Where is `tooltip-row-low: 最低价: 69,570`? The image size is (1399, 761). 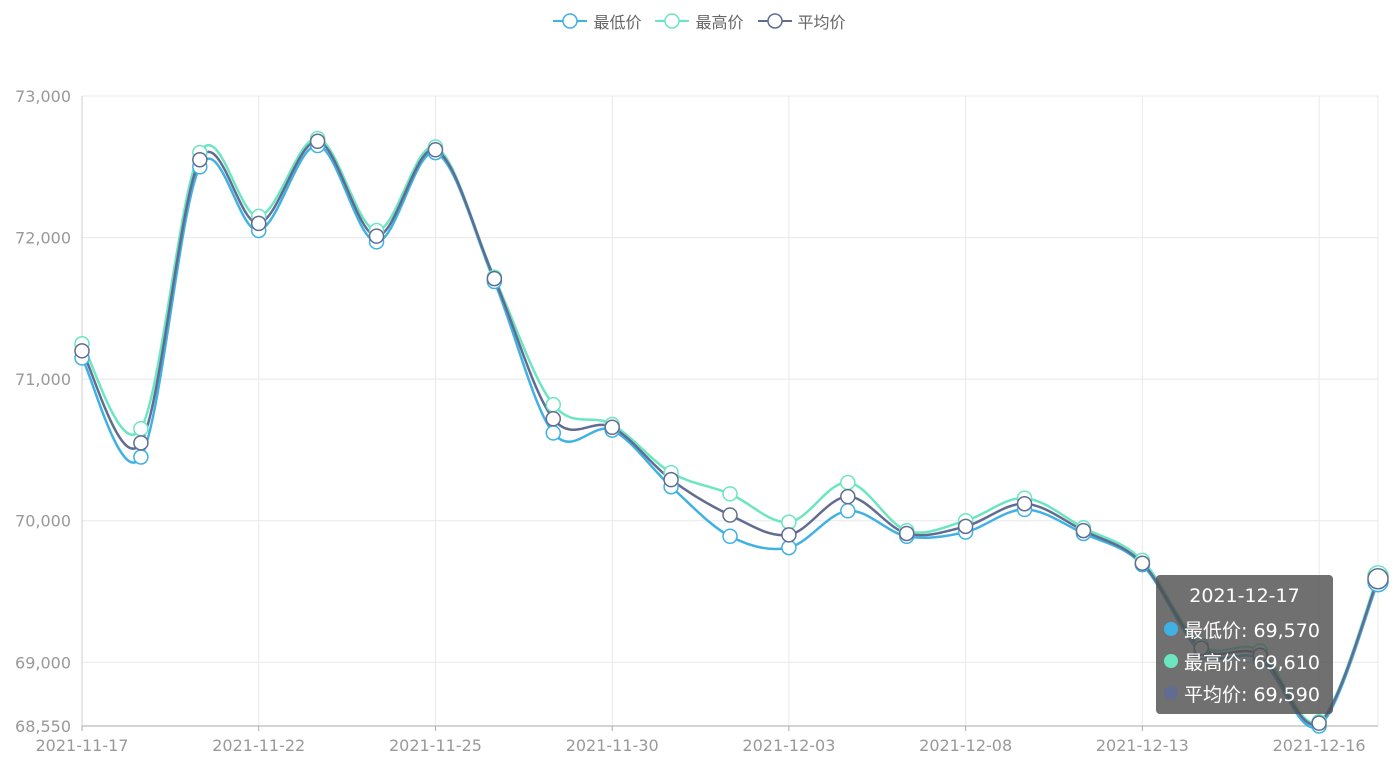
tooltip-row-low: 最低价: 69,570 is located at coordinates (1244, 629).